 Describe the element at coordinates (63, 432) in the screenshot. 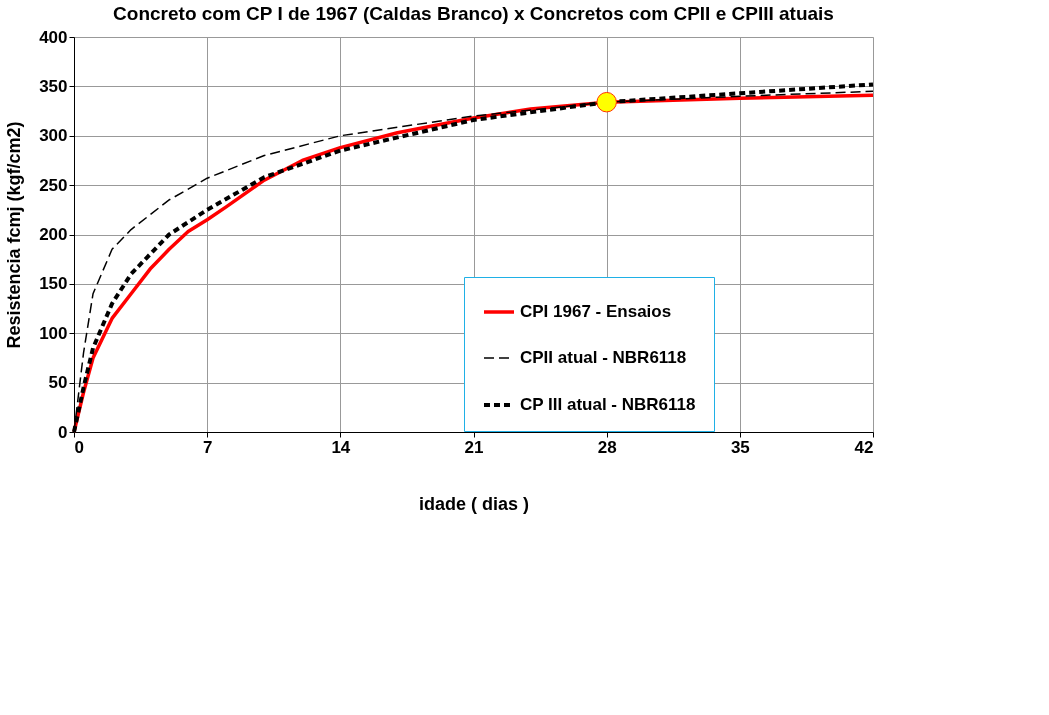

I see `y-tick-label: 0` at that location.